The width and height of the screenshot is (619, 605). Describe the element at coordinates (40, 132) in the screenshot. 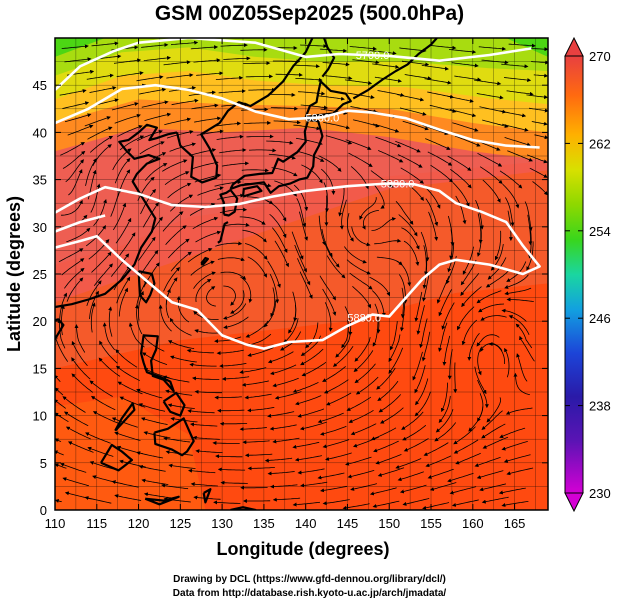

I see `y-tick-label: 40` at that location.